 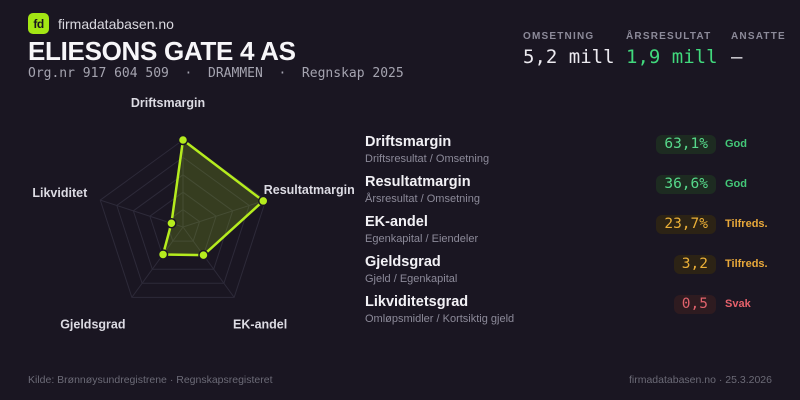 I want to click on metric-name: EK-andel, so click(x=396, y=222).